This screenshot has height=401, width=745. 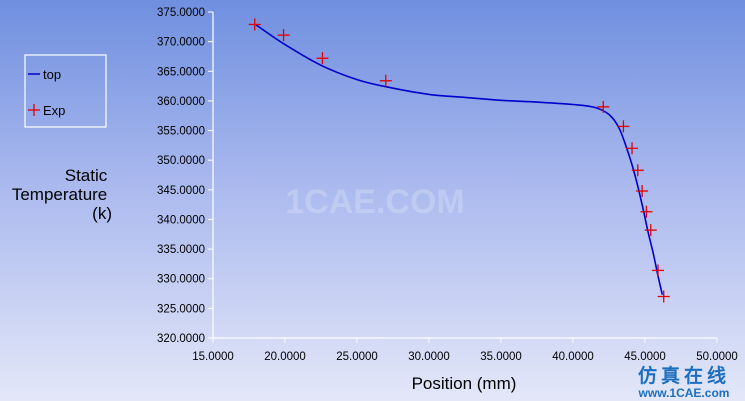 What do you see at coordinates (181, 339) in the screenshot?
I see `y-tick-label: 320.0000` at bounding box center [181, 339].